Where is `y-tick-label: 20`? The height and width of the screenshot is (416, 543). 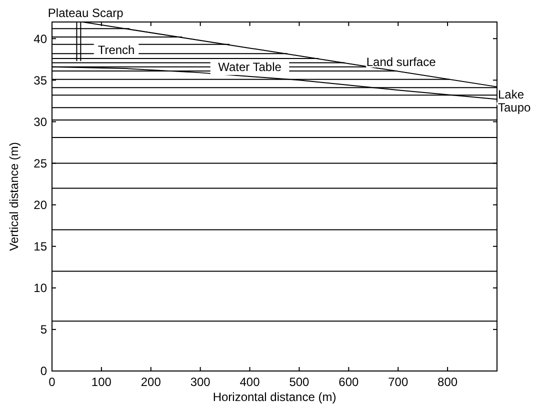 y-tick-label: 20 is located at coordinates (41, 205).